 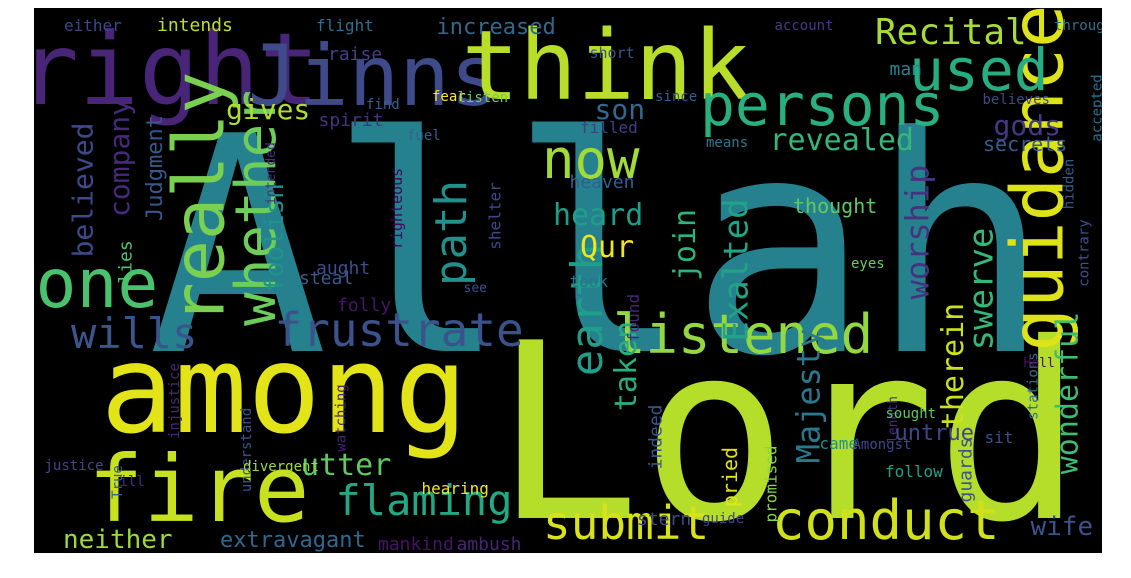 What do you see at coordinates (626, 523) in the screenshot?
I see `cloud-word: submit` at bounding box center [626, 523].